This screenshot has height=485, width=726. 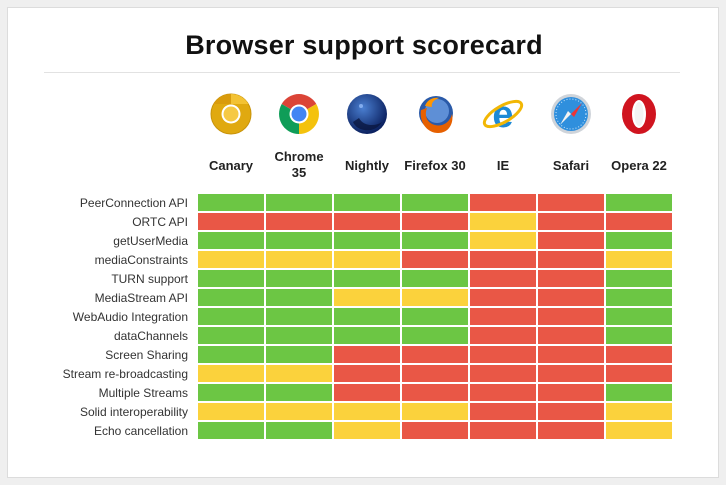 I want to click on opera-icon, so click(x=639, y=114).